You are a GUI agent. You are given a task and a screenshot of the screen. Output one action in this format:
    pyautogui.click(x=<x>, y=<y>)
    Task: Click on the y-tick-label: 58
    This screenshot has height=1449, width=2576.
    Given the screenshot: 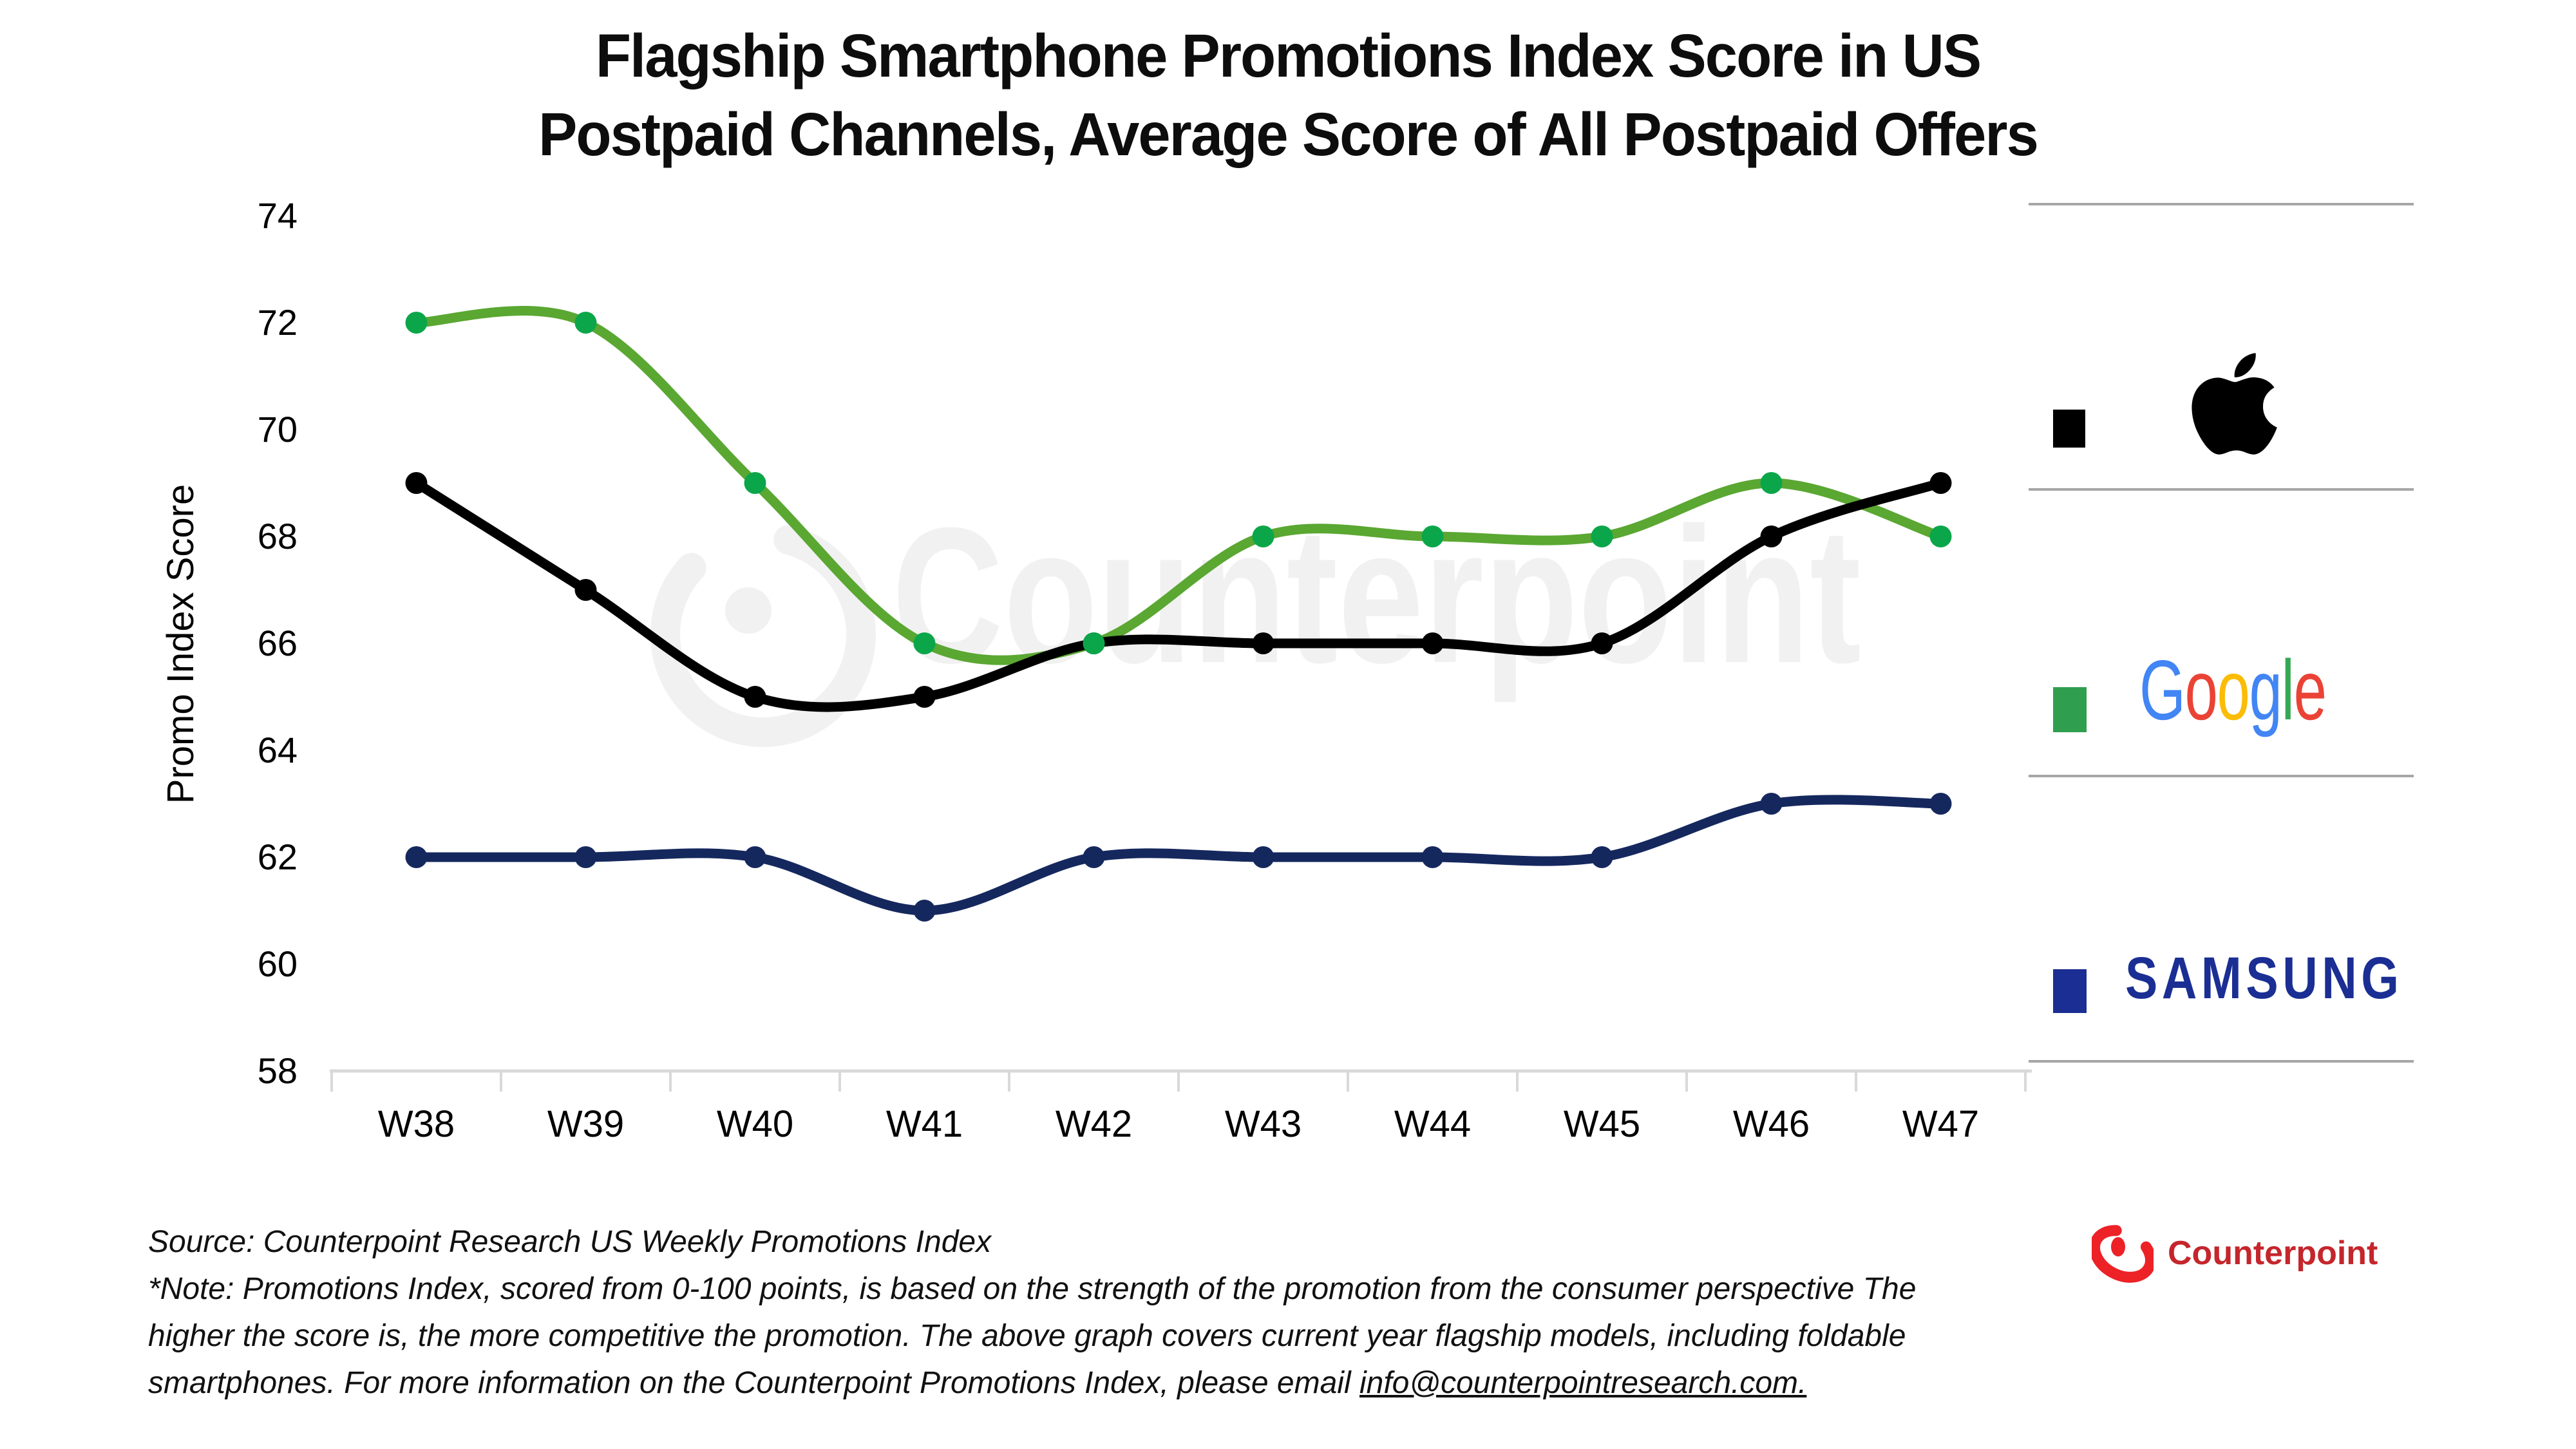 What is the action you would take?
    pyautogui.click(x=278, y=1070)
    